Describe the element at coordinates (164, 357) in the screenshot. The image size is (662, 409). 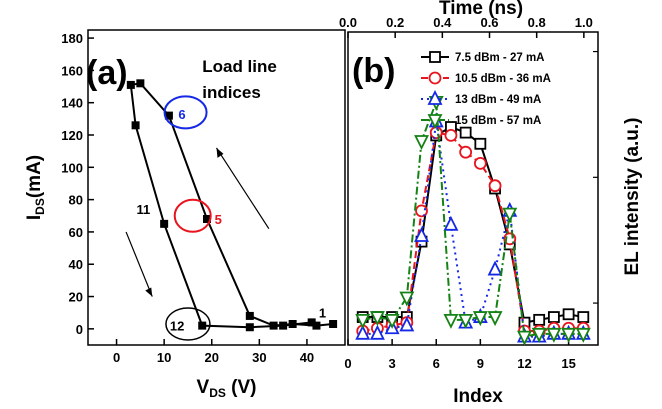
I see `x-tick-label: 10` at that location.